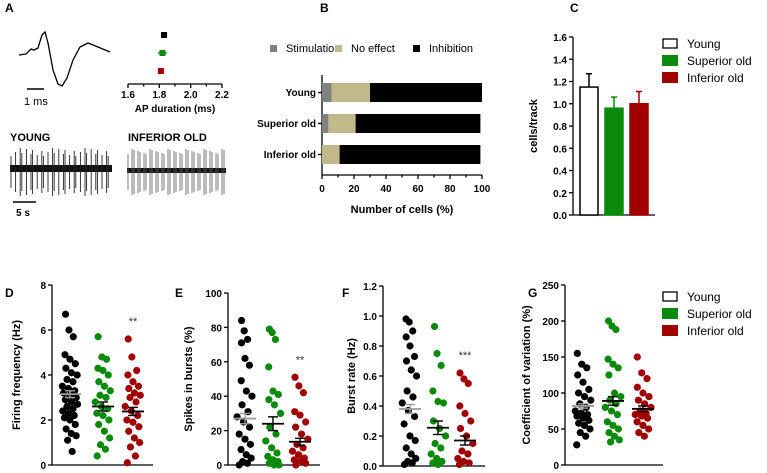  I want to click on c-y-axis-label: cells/track, so click(534, 125).